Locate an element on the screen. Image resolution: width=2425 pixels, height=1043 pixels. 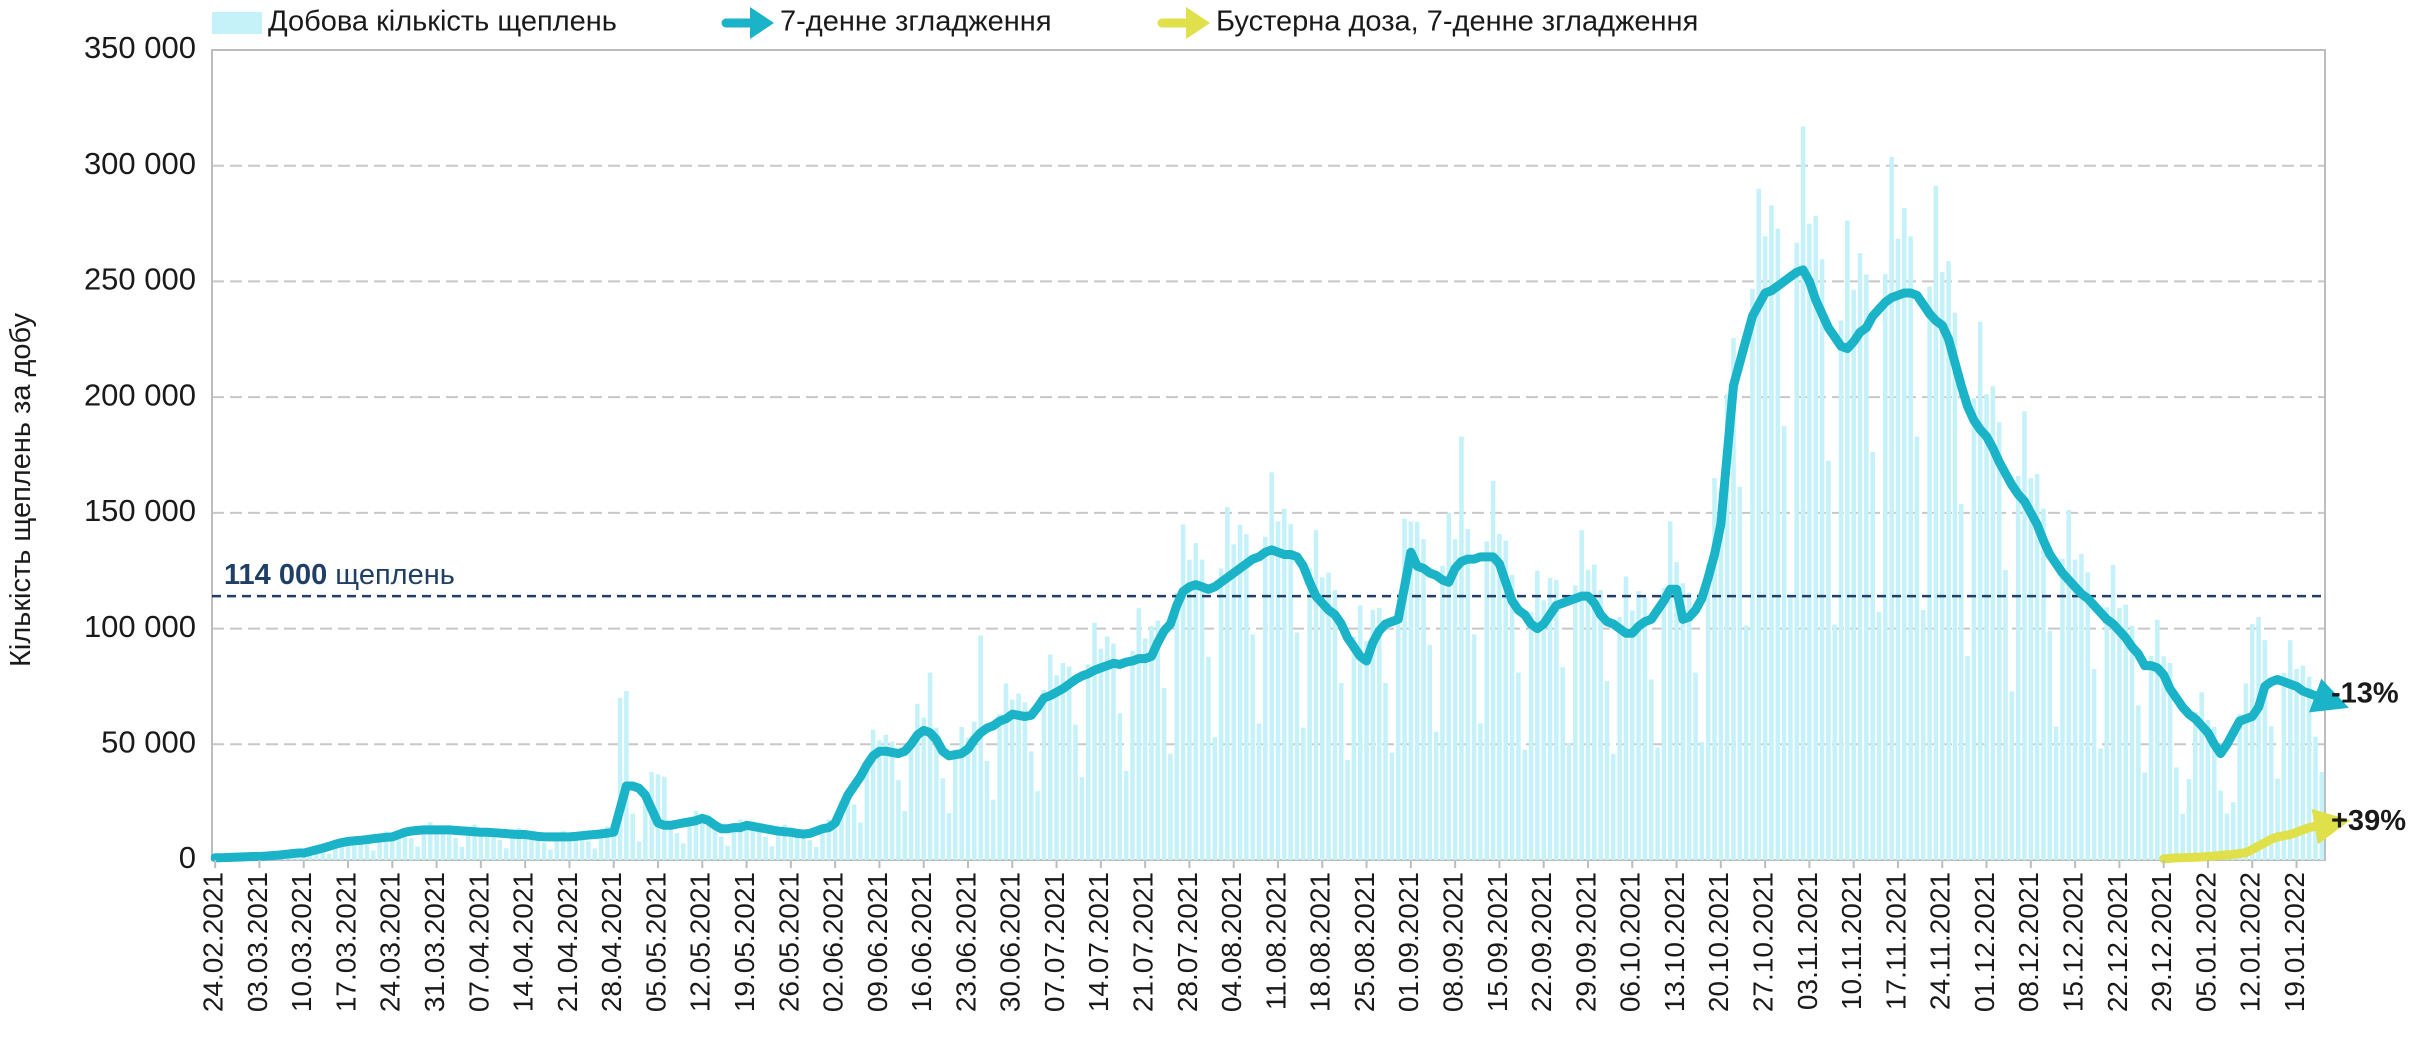
x-tick-label: 25.08.2021 is located at coordinates (1364, 942).